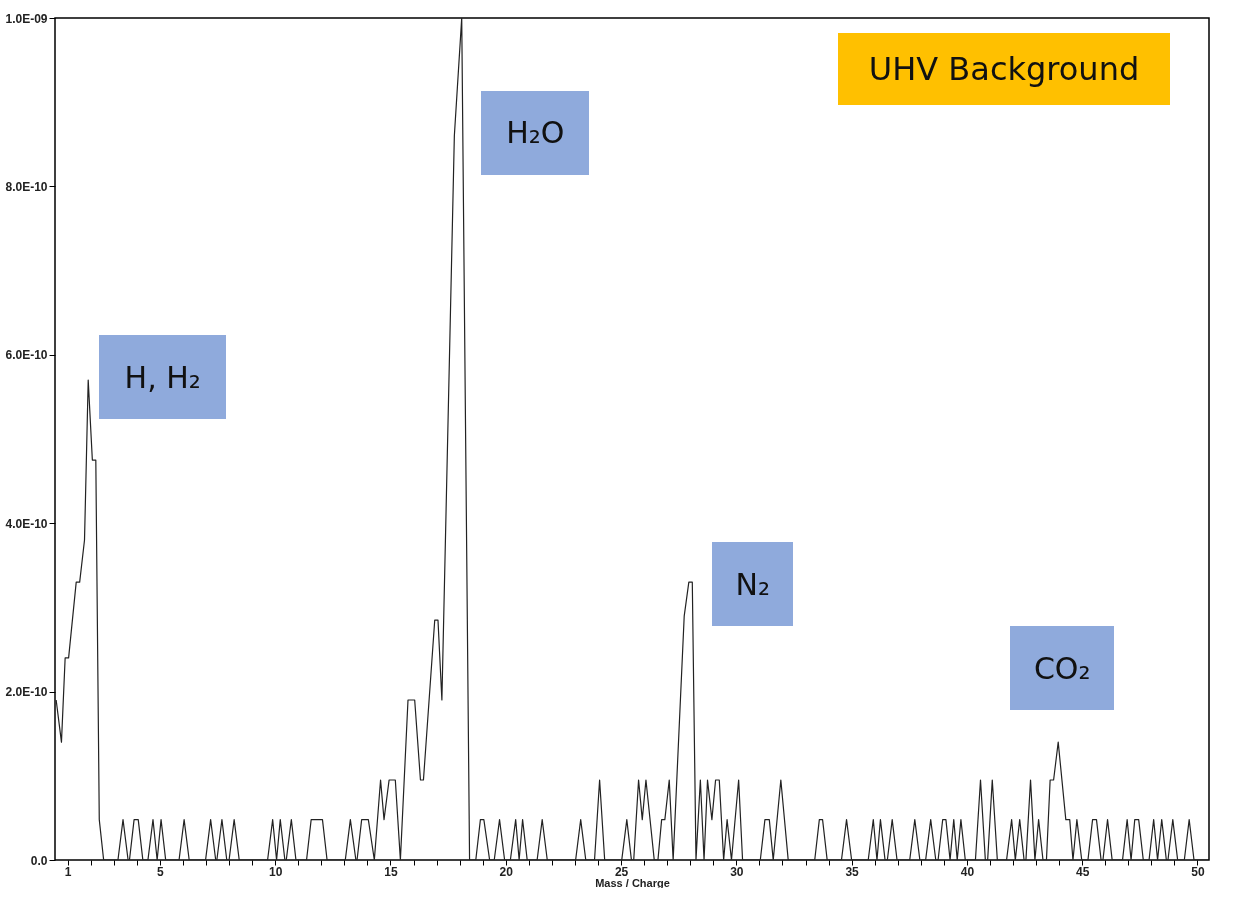 This screenshot has width=1233, height=905. I want to click on x-tick-label: 20, so click(506, 871).